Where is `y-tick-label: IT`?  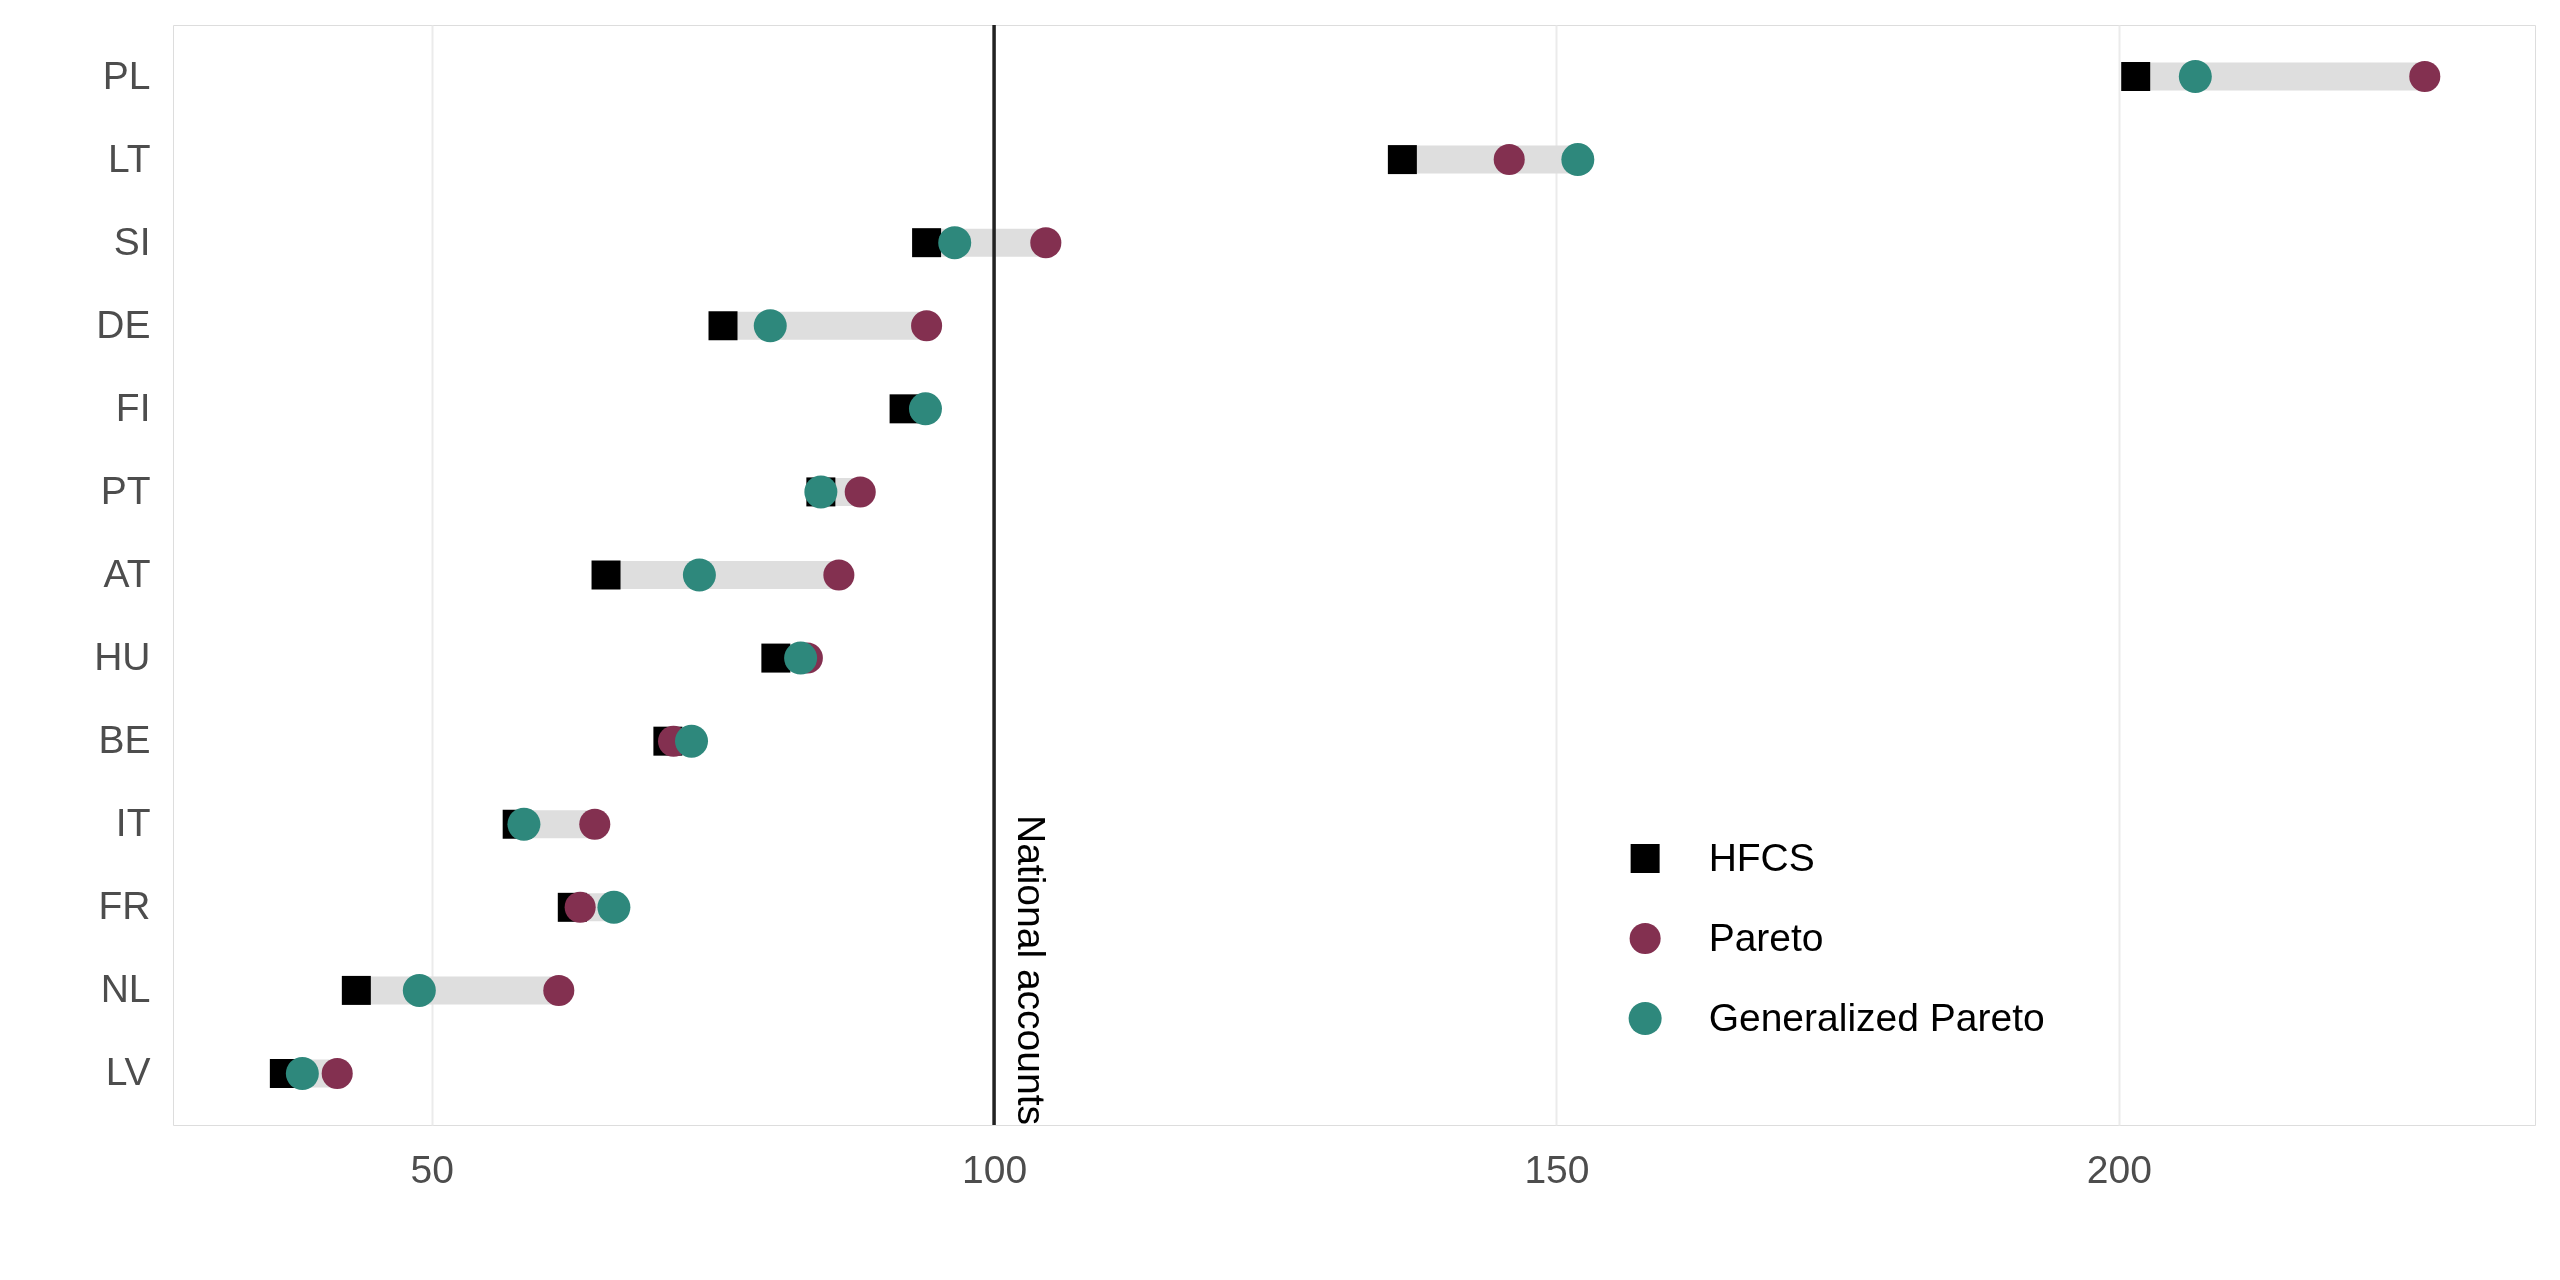 y-tick-label: IT is located at coordinates (133, 823).